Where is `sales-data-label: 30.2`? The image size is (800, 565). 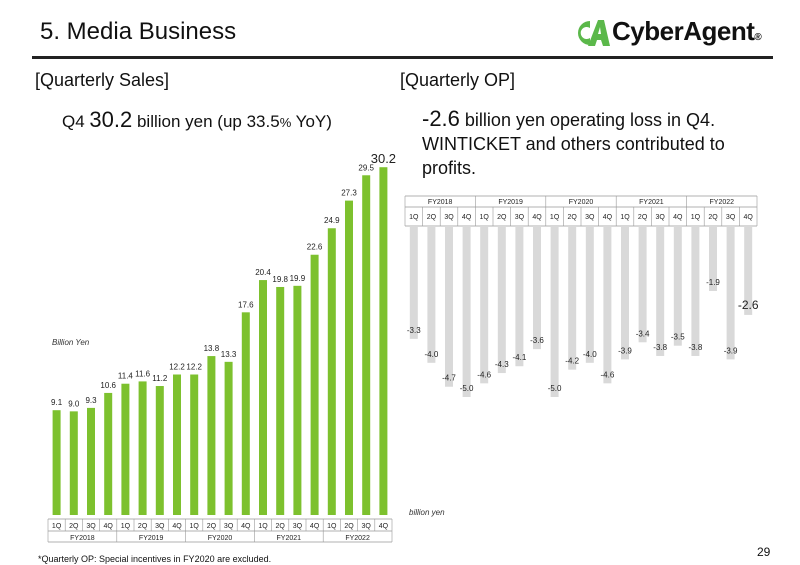 sales-data-label: 30.2 is located at coordinates (383, 158).